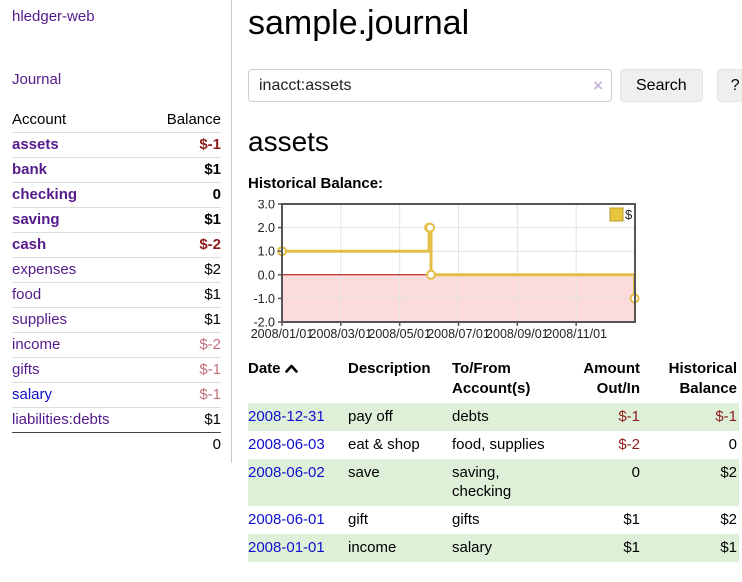 The width and height of the screenshot is (742, 582). What do you see at coordinates (286, 472) in the screenshot?
I see `transaction-date-link: 2008-06-02` at bounding box center [286, 472].